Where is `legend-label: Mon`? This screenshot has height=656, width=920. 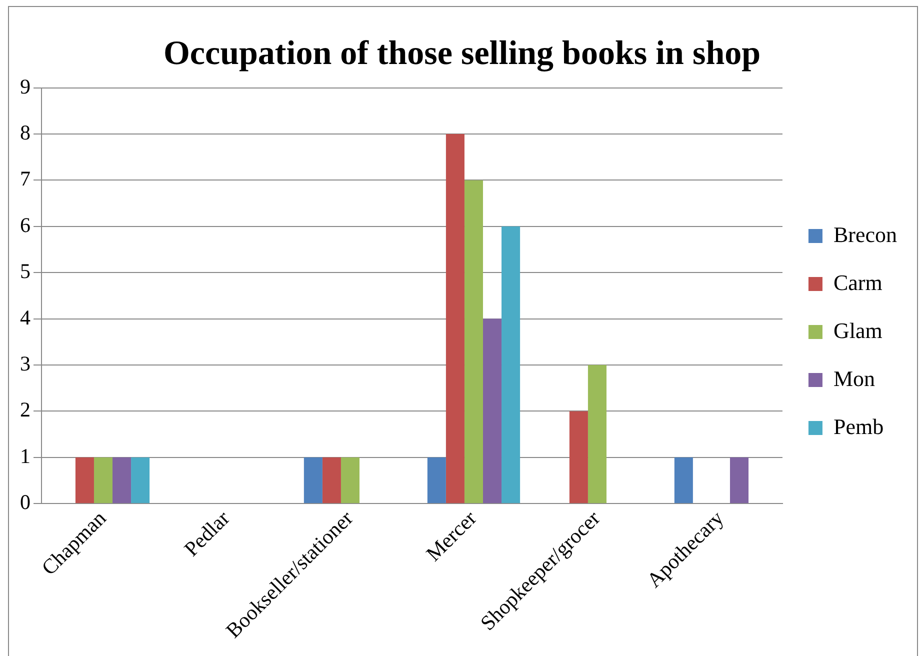 legend-label: Mon is located at coordinates (854, 378).